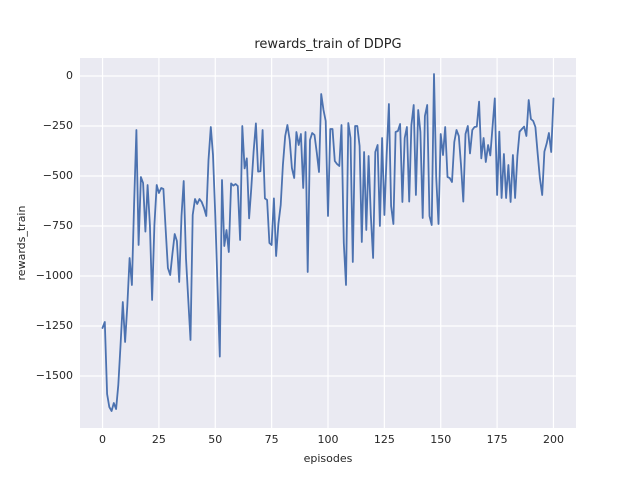 Image resolution: width=640 pixels, height=480 pixels. Describe the element at coordinates (69, 75) in the screenshot. I see `y-tick-label: 0` at that location.